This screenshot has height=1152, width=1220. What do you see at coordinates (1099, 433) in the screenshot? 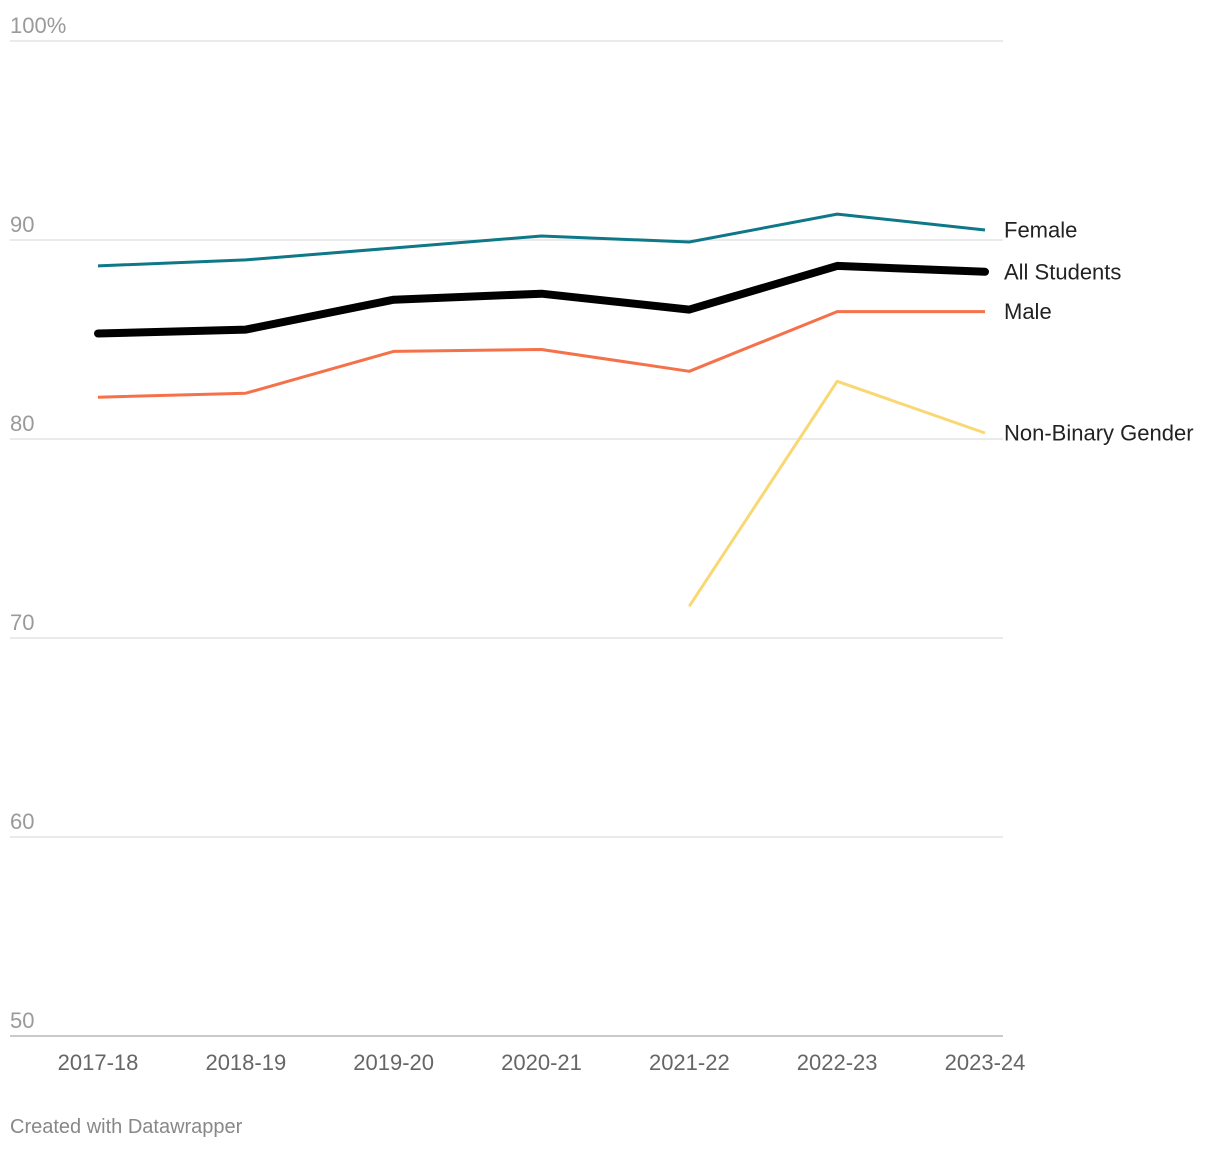
I see `series-label-non-binary-gender: Non-Binary Gender` at bounding box center [1099, 433].